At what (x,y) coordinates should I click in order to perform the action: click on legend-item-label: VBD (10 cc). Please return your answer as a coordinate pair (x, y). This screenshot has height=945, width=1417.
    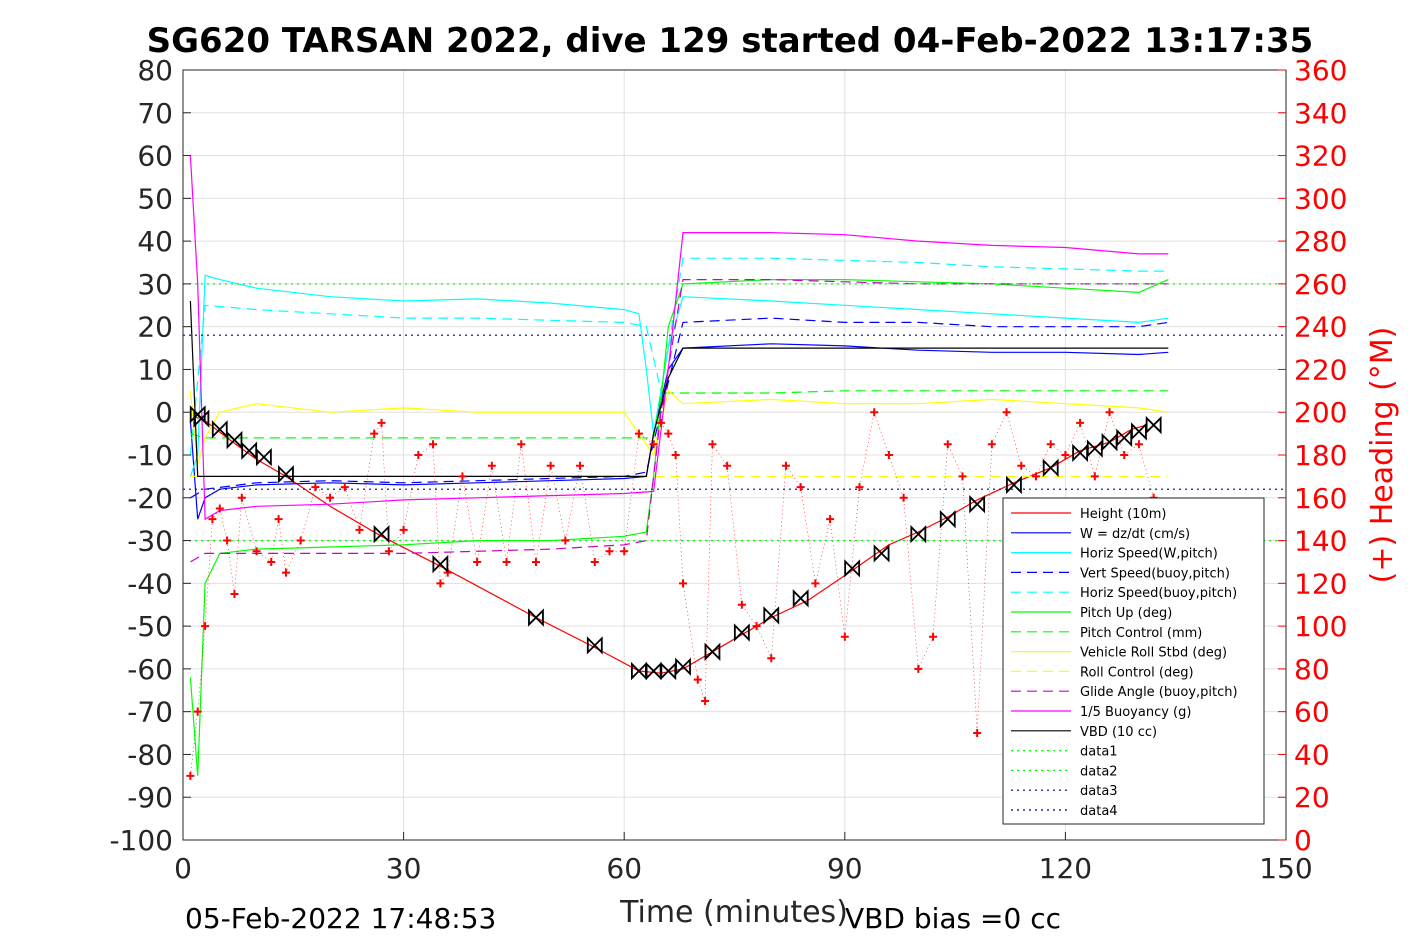
    Looking at the image, I should click on (1118, 732).